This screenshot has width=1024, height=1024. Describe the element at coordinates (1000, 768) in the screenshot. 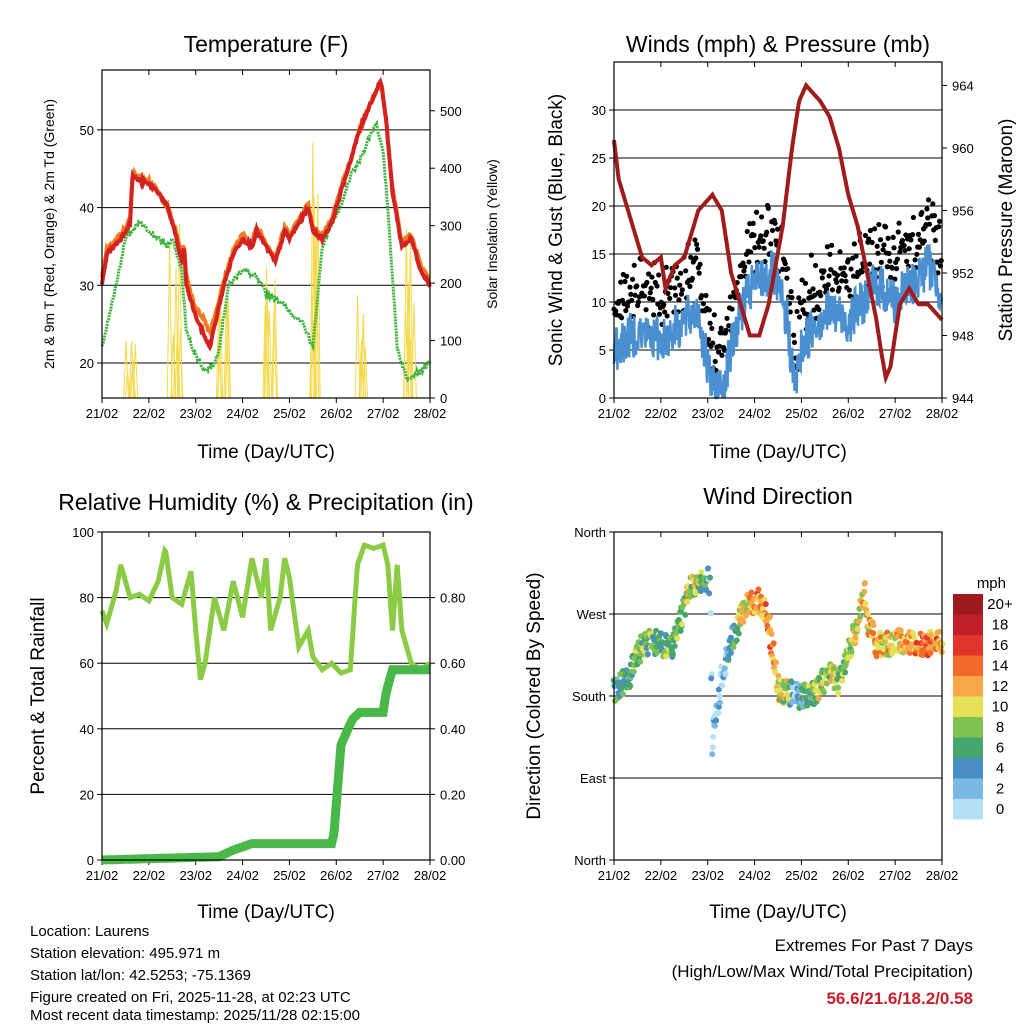

I see `legend-label: 4` at that location.